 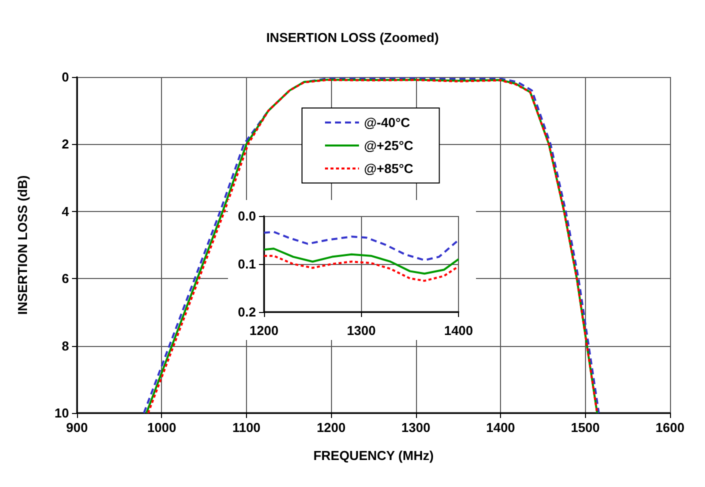 I want to click on legend-label: @+25°C, so click(x=389, y=145).